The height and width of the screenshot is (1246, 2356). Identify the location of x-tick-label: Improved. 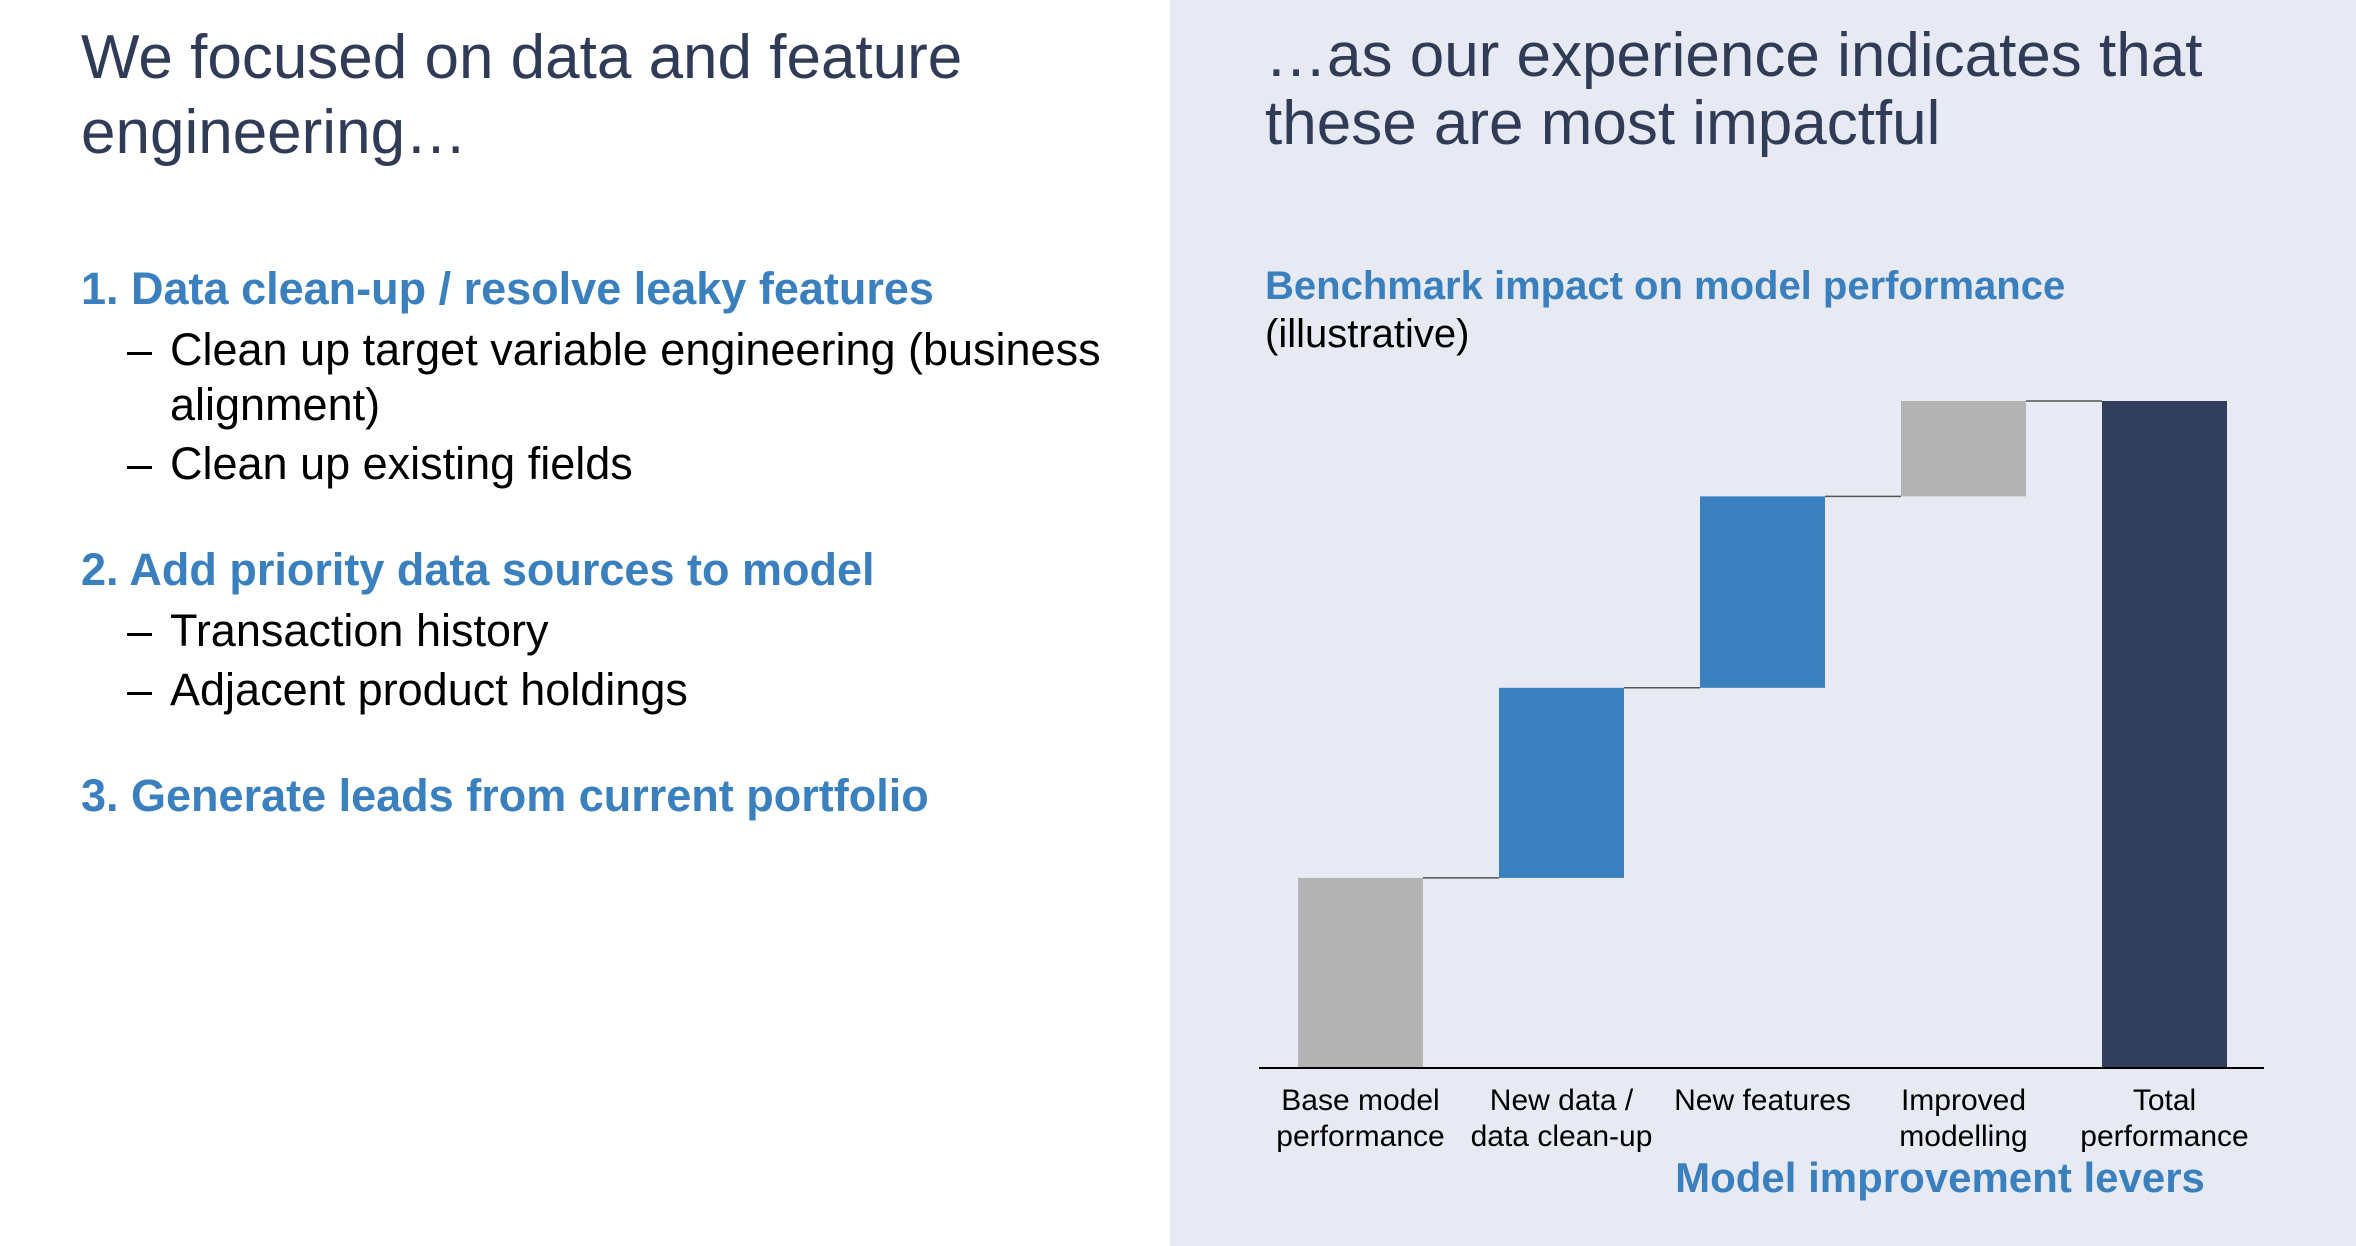
(1963, 1100).